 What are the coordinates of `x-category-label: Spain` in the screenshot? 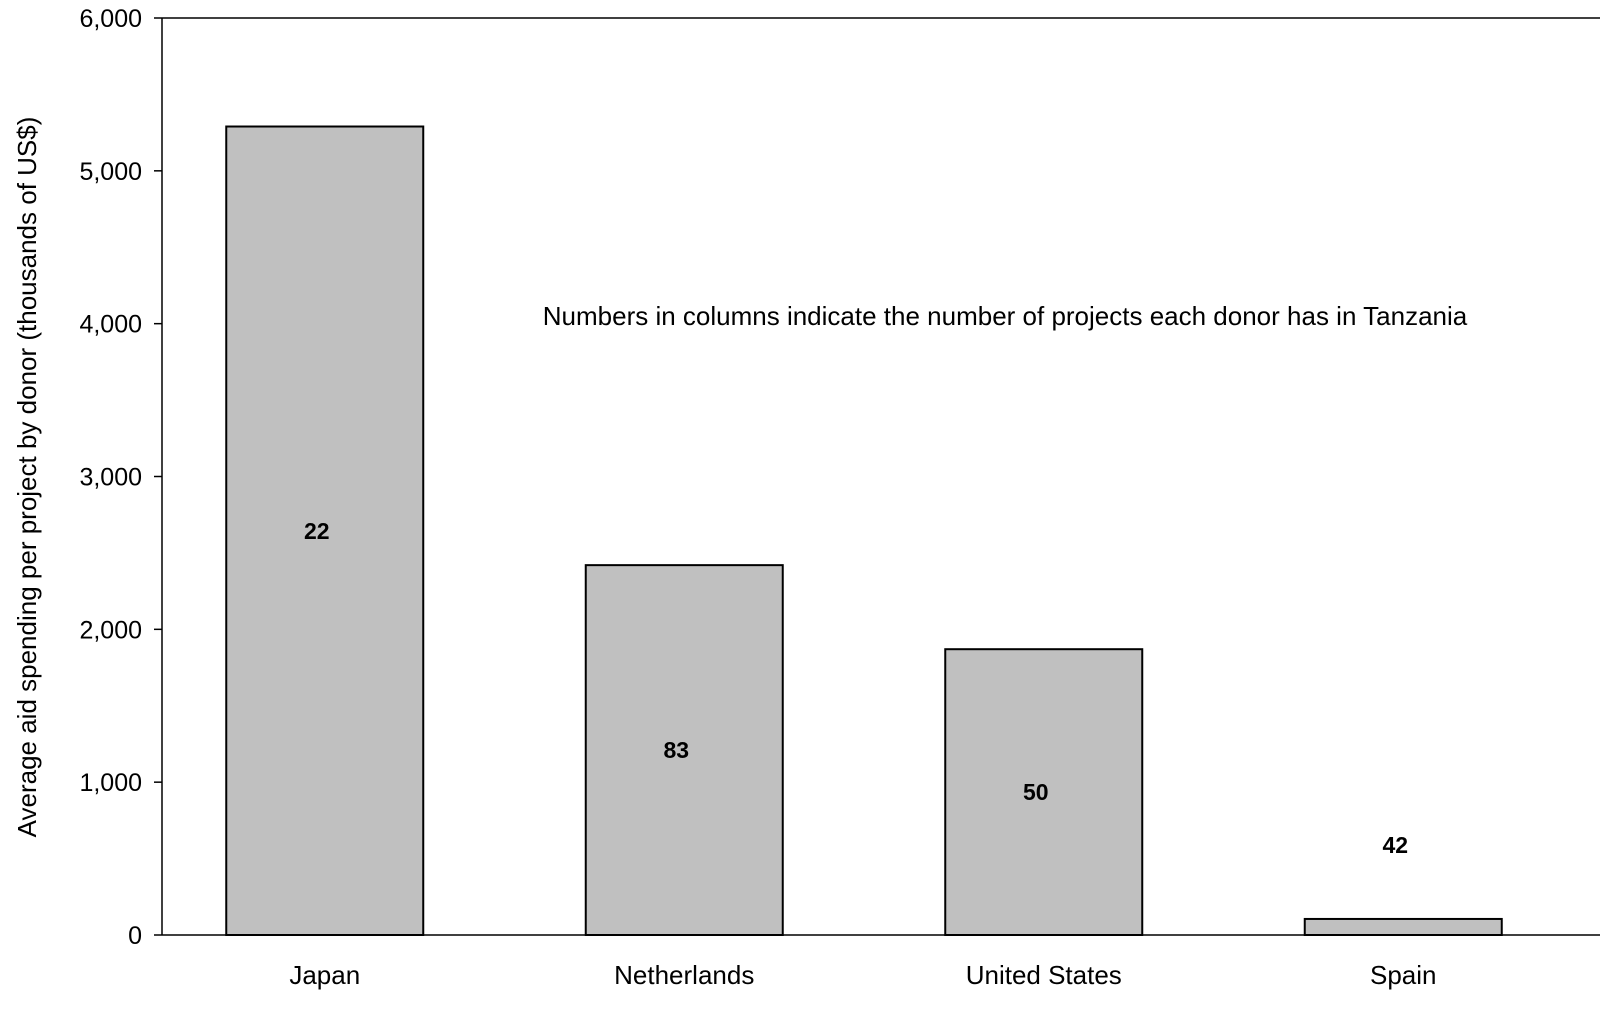 It's located at (1403, 975).